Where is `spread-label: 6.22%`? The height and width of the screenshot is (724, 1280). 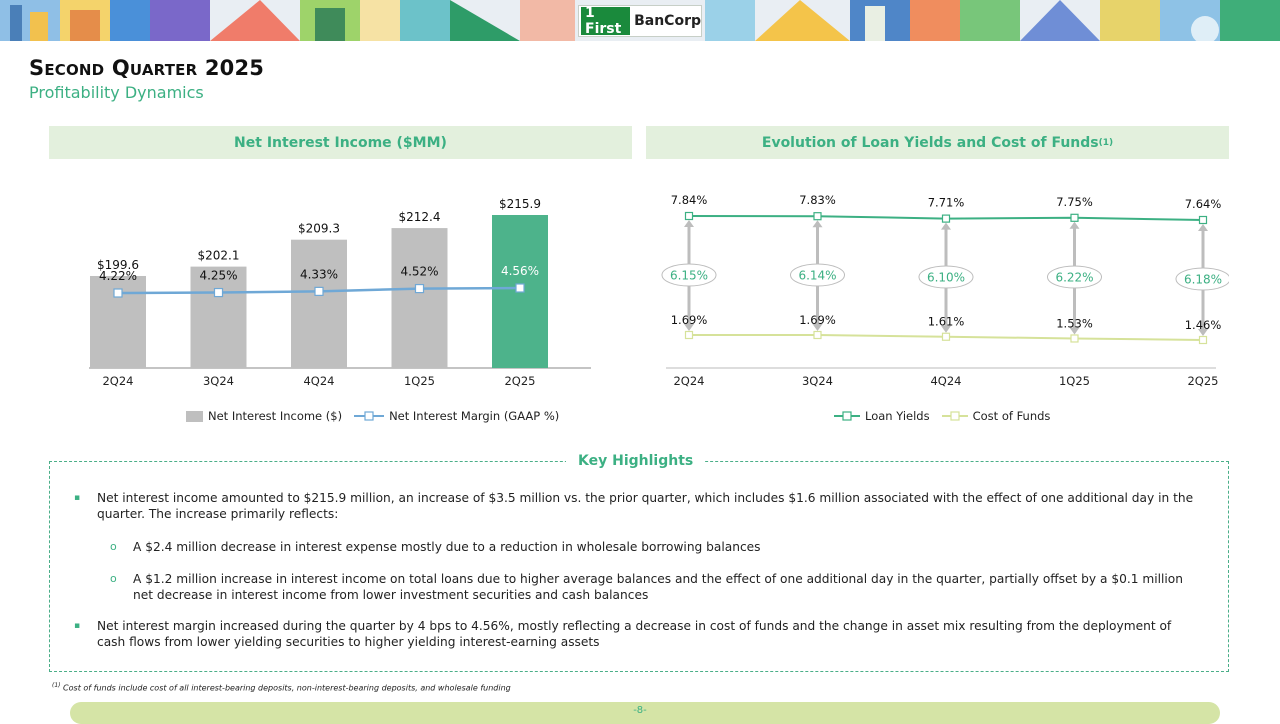 spread-label: 6.22% is located at coordinates (1074, 278).